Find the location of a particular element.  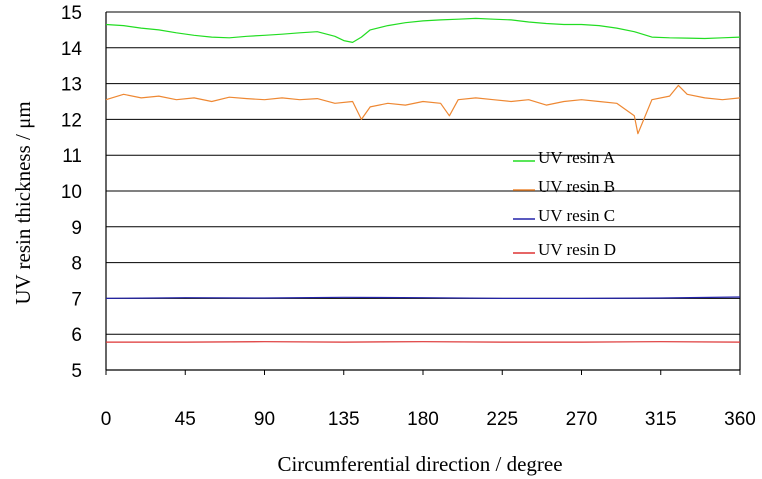

y-tick-labels: 5 6 7 8 9 10 11 12 13 14 15 is located at coordinates (72, 192).